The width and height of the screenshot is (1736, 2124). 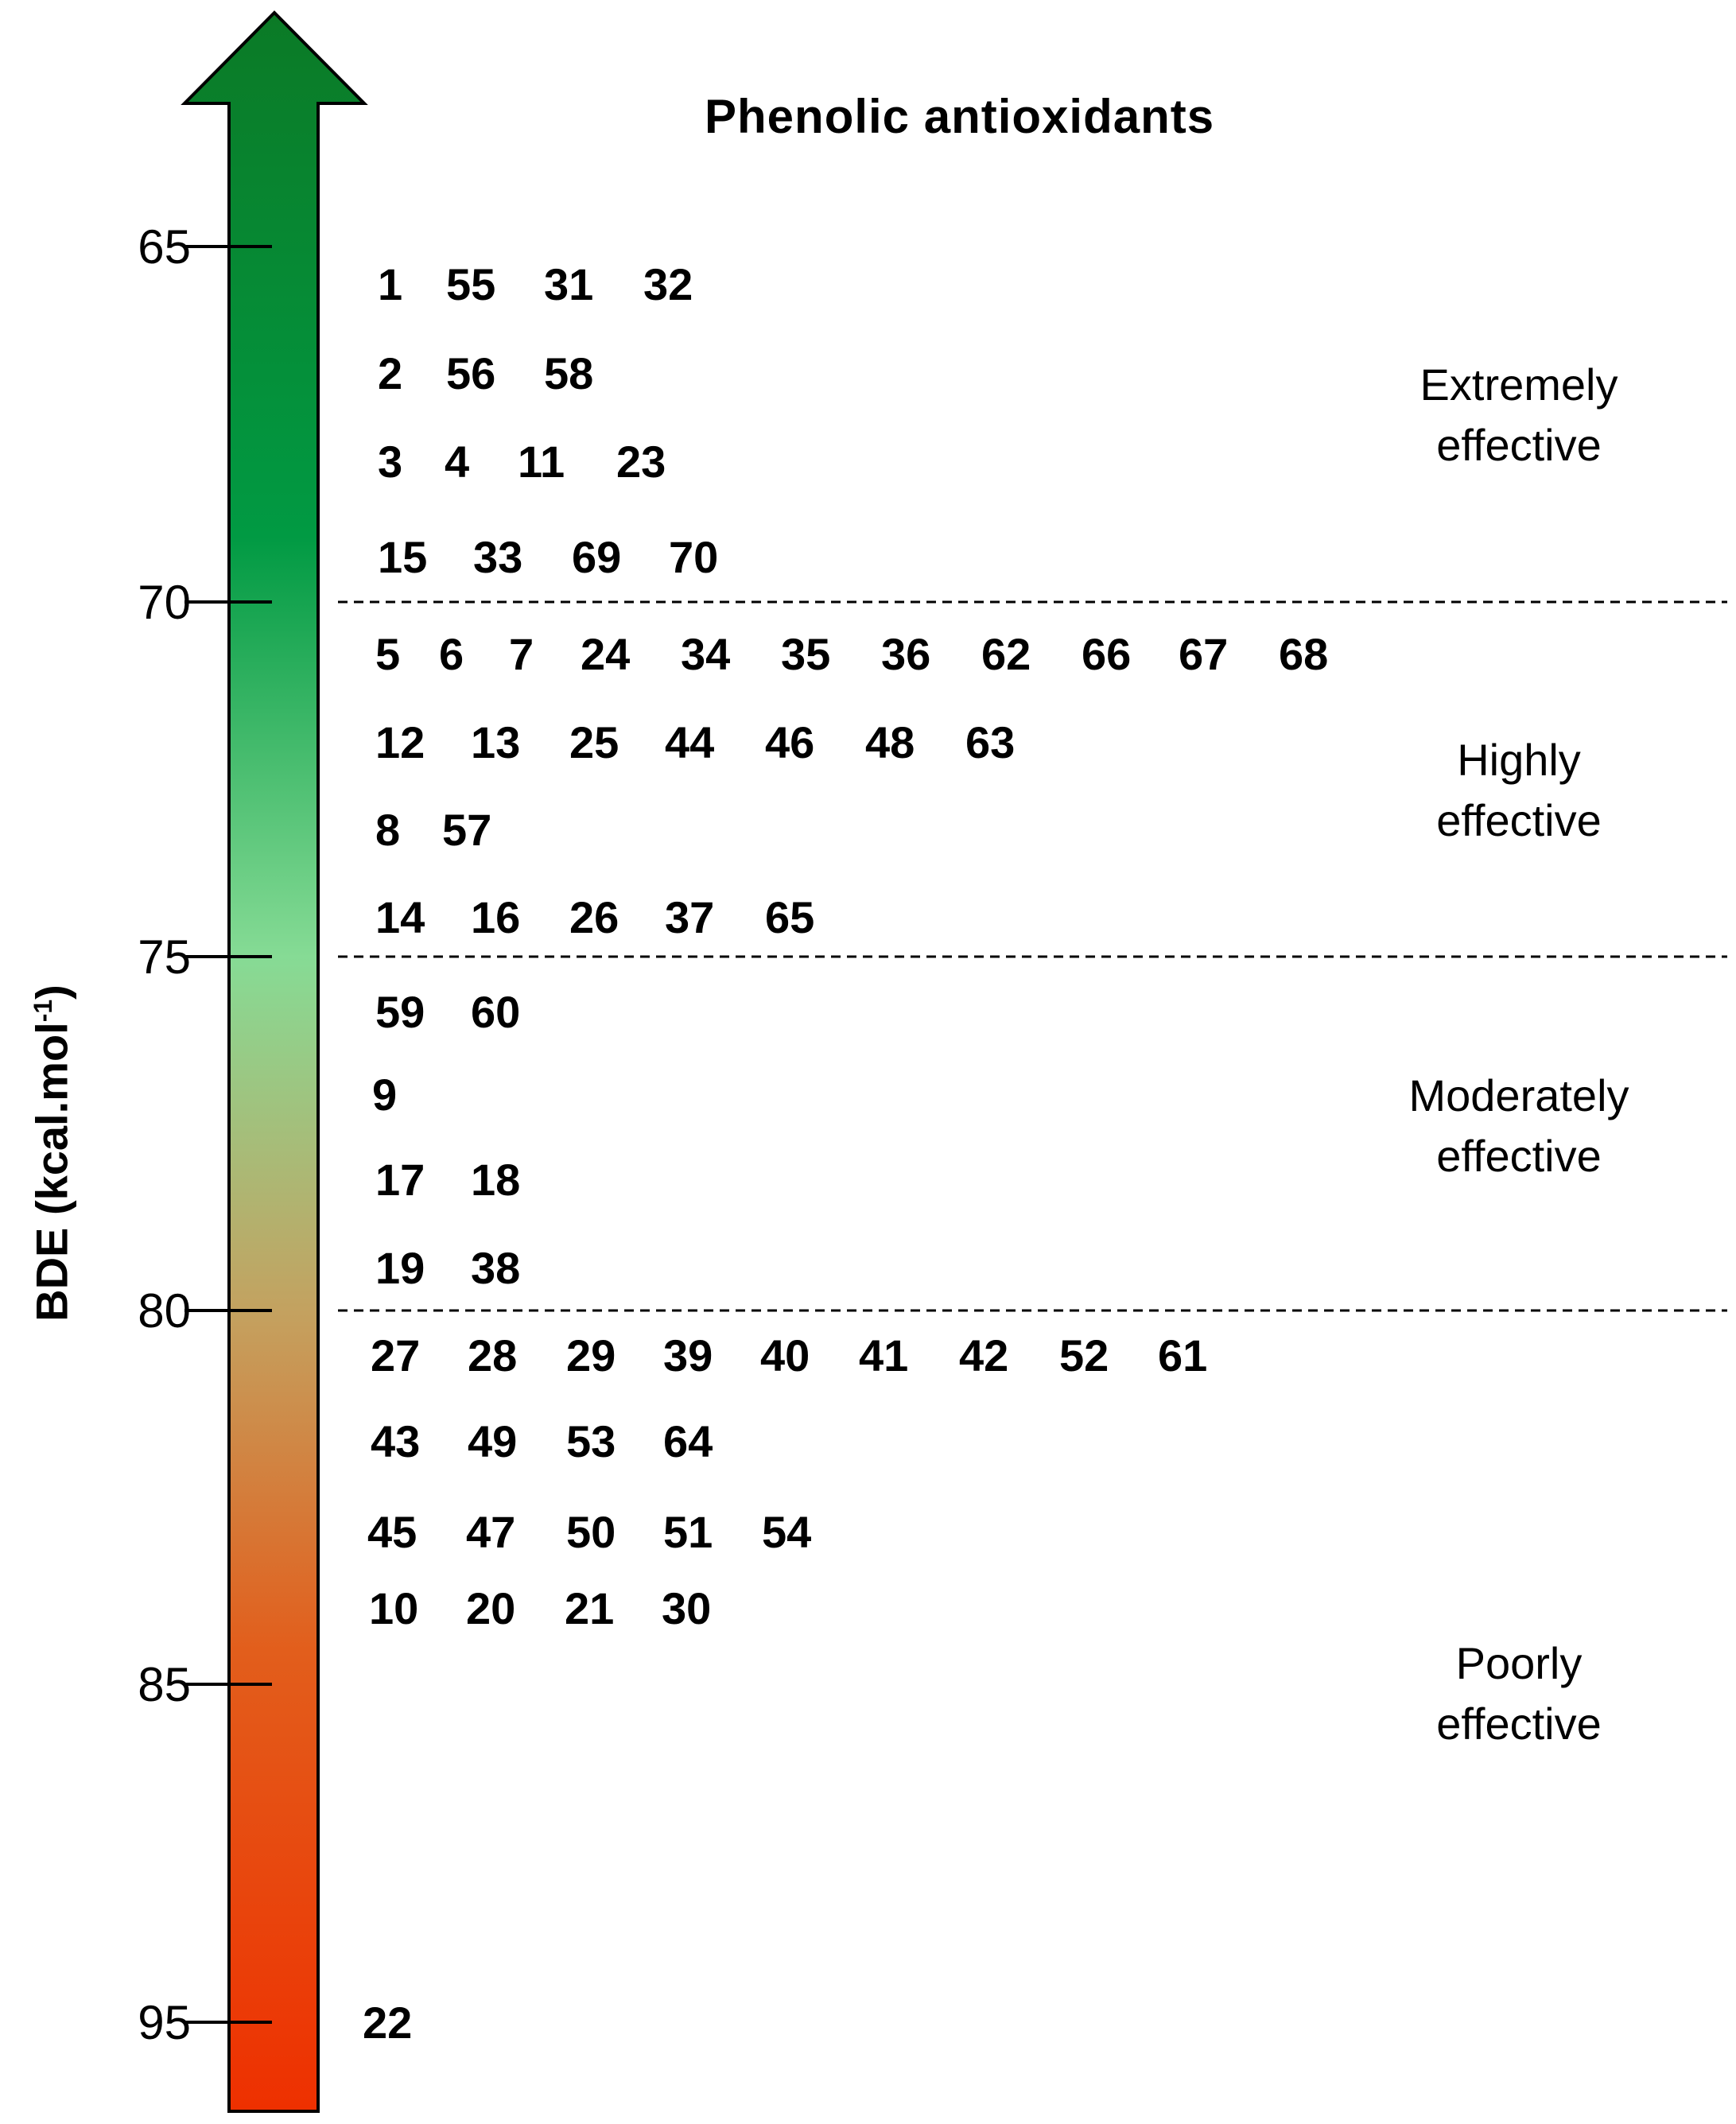 I want to click on tick-label-80: 80, so click(x=164, y=1311).